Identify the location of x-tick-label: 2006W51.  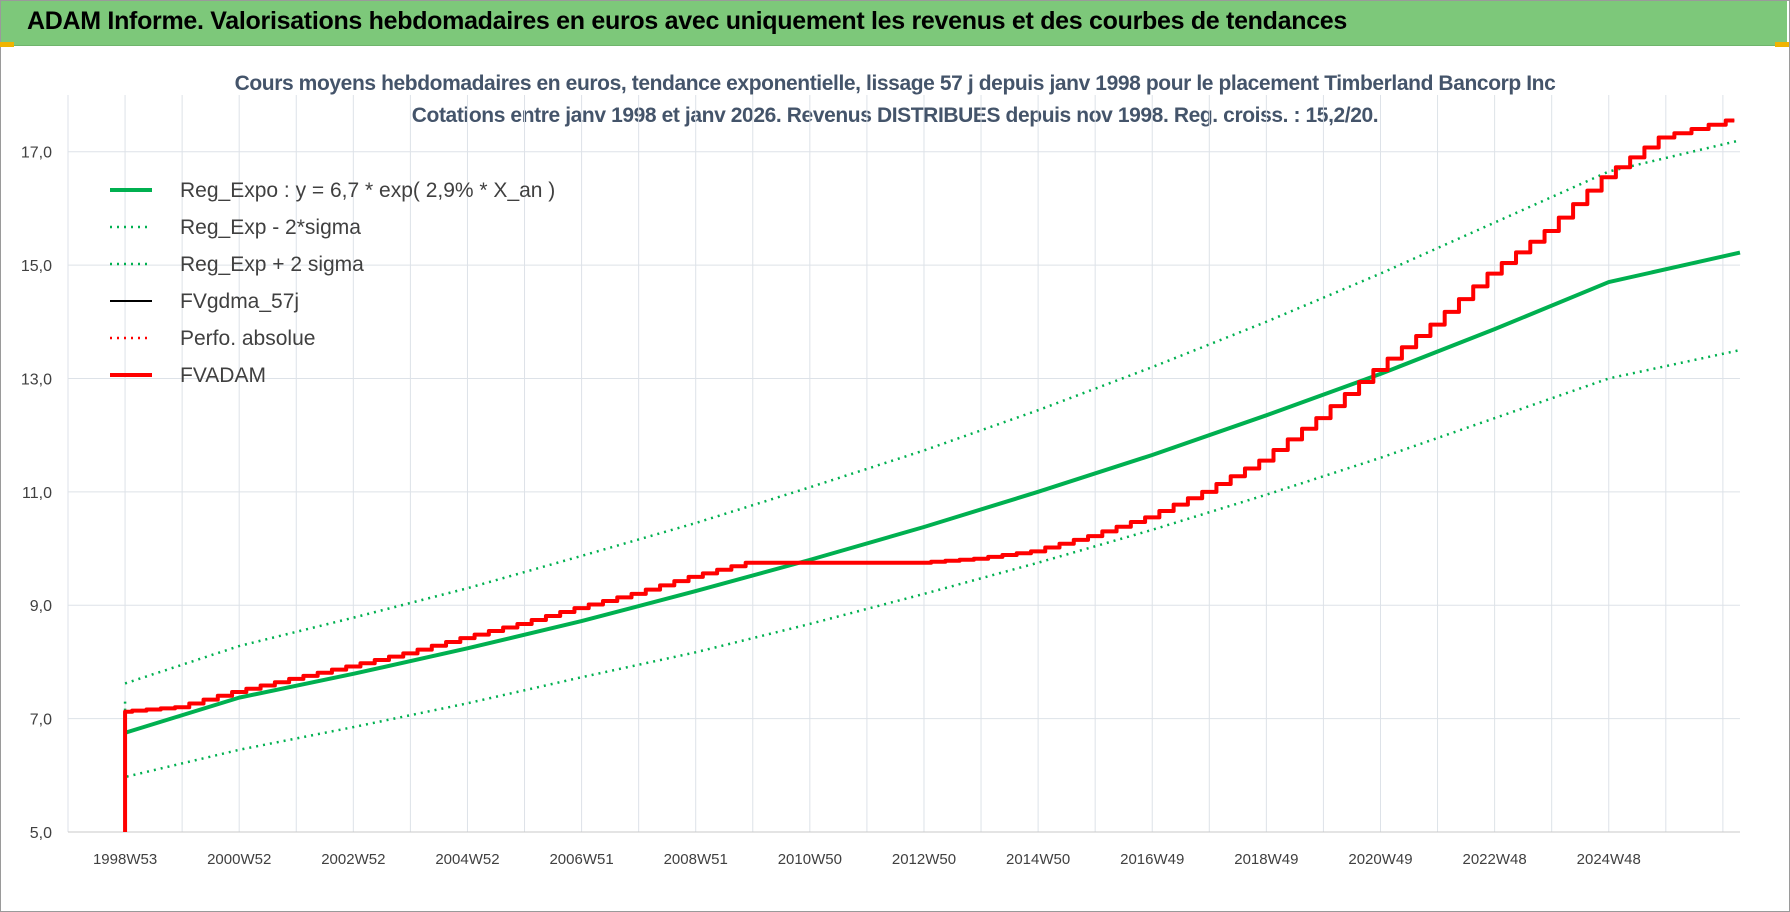
(581, 859).